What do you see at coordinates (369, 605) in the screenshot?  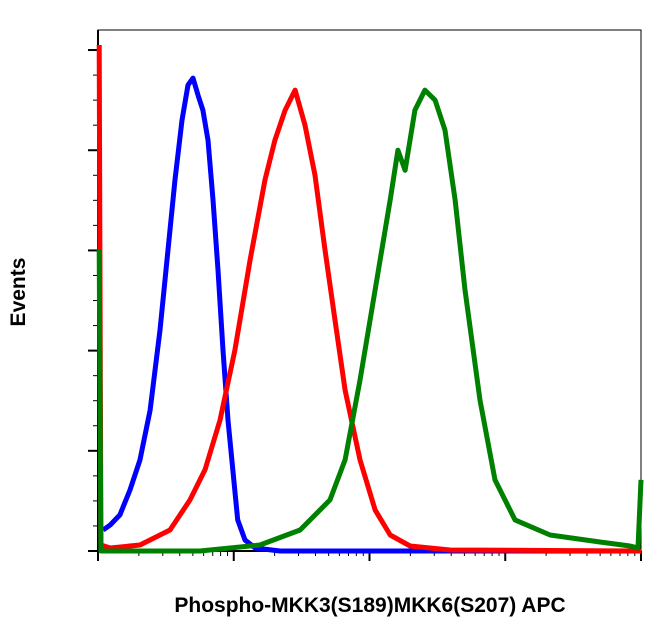 I see `x-axis-label: Phospho-MKK3(S189)MKK6(S207) APC` at bounding box center [369, 605].